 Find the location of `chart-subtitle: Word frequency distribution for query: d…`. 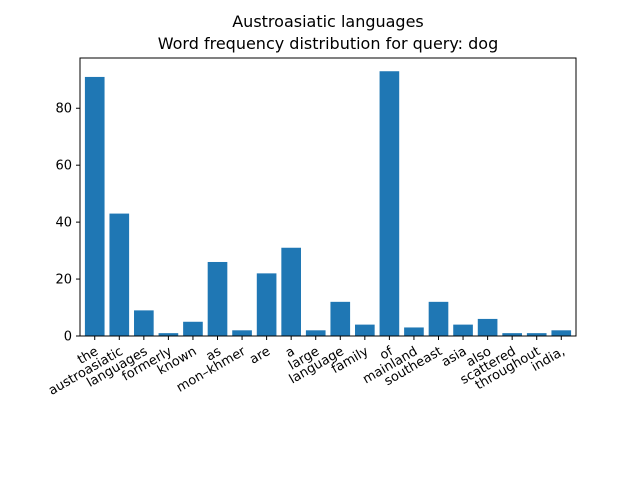

chart-subtitle: Word frequency distribution for query: d… is located at coordinates (328, 43).